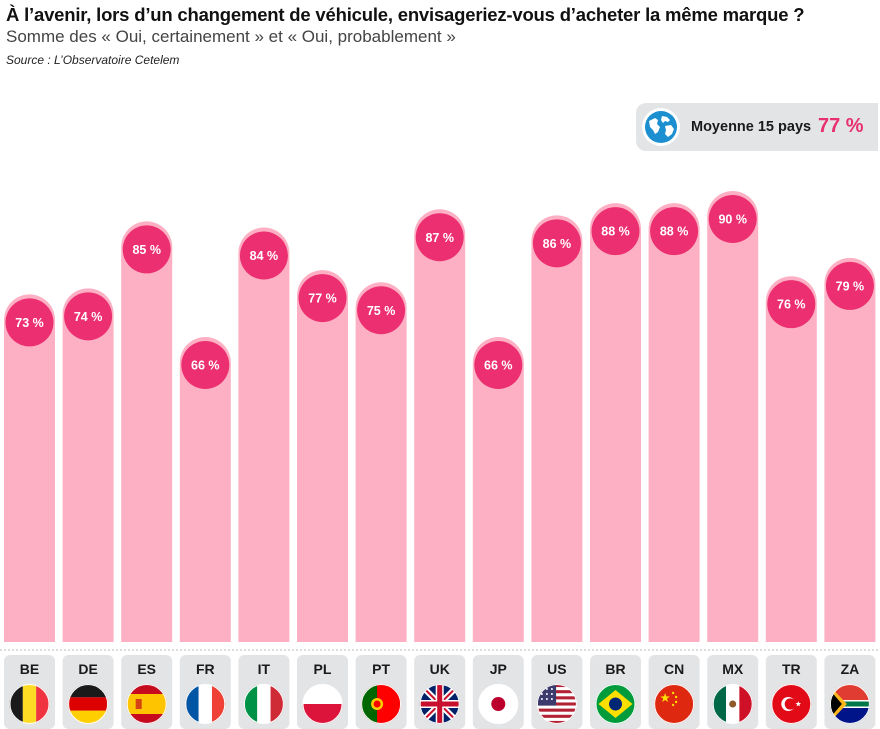 Image resolution: width=880 pixels, height=729 pixels. What do you see at coordinates (615, 669) in the screenshot?
I see `tick-label: BR` at bounding box center [615, 669].